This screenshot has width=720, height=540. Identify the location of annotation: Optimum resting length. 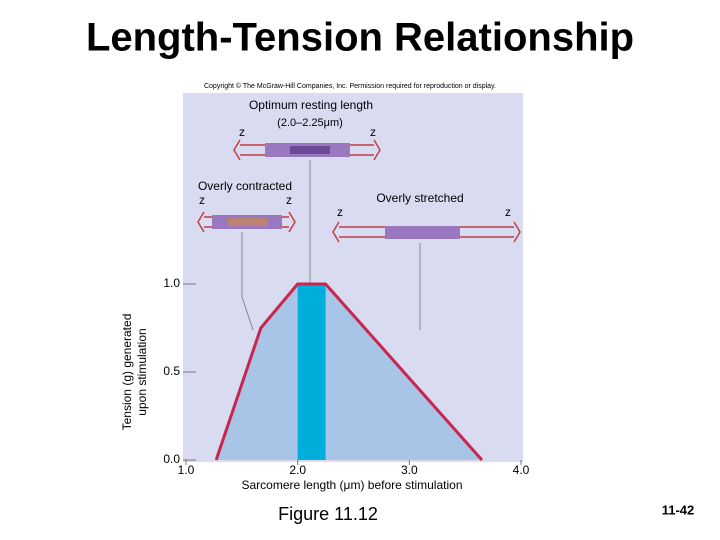
(311, 105).